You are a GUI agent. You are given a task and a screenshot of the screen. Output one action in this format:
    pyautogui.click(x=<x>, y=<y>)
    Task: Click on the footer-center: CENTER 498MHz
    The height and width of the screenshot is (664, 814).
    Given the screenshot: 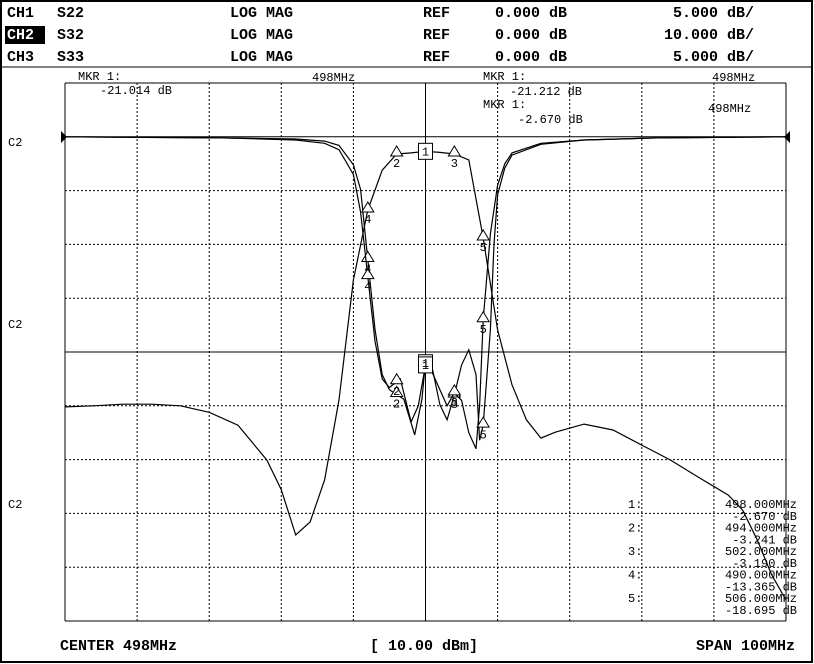 What is the action you would take?
    pyautogui.click(x=118, y=646)
    